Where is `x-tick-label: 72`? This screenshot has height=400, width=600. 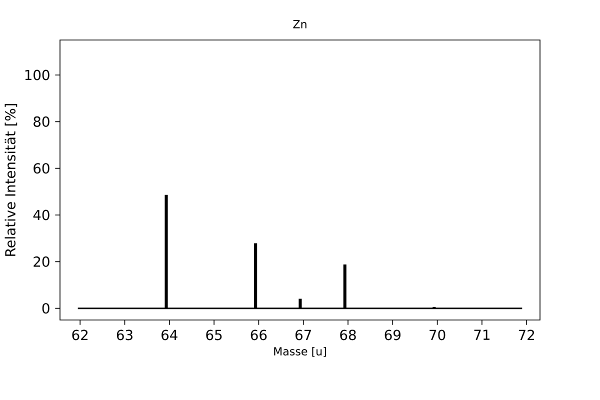
x-tick-label: 72 is located at coordinates (526, 335).